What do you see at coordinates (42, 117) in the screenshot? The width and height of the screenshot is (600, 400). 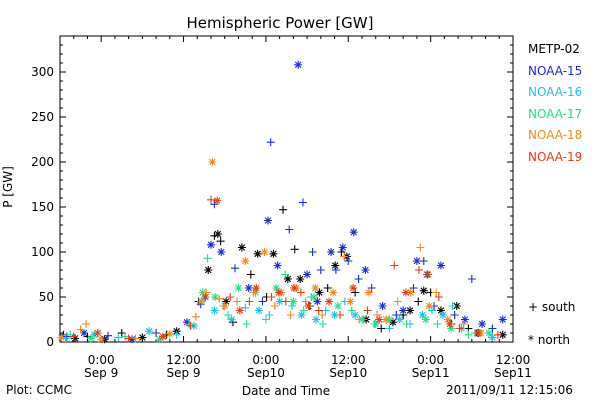 I see `y-tick-label: 250` at bounding box center [42, 117].